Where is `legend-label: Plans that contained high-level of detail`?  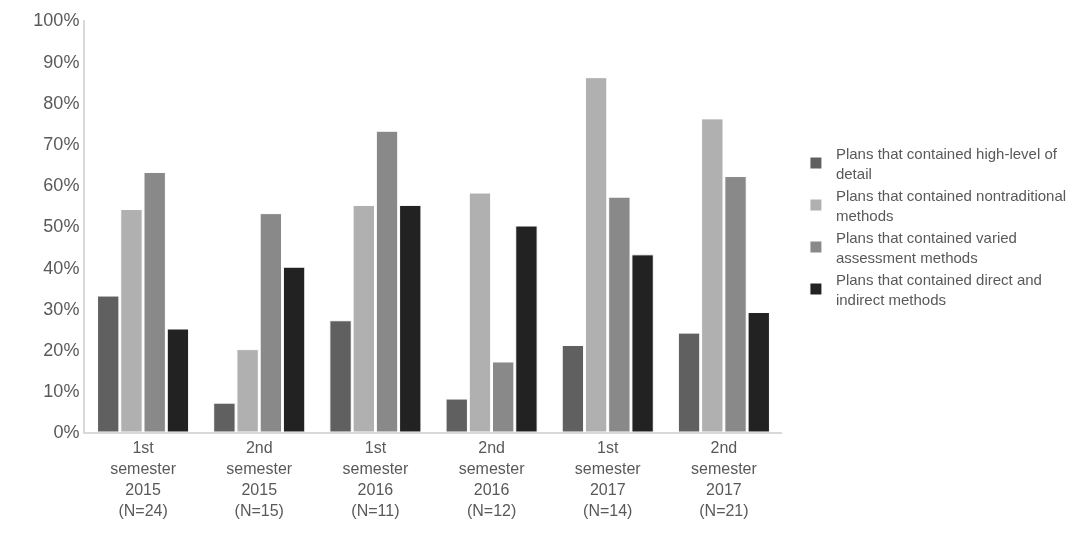
legend-label: Plans that contained high-level of detail is located at coordinates (946, 163).